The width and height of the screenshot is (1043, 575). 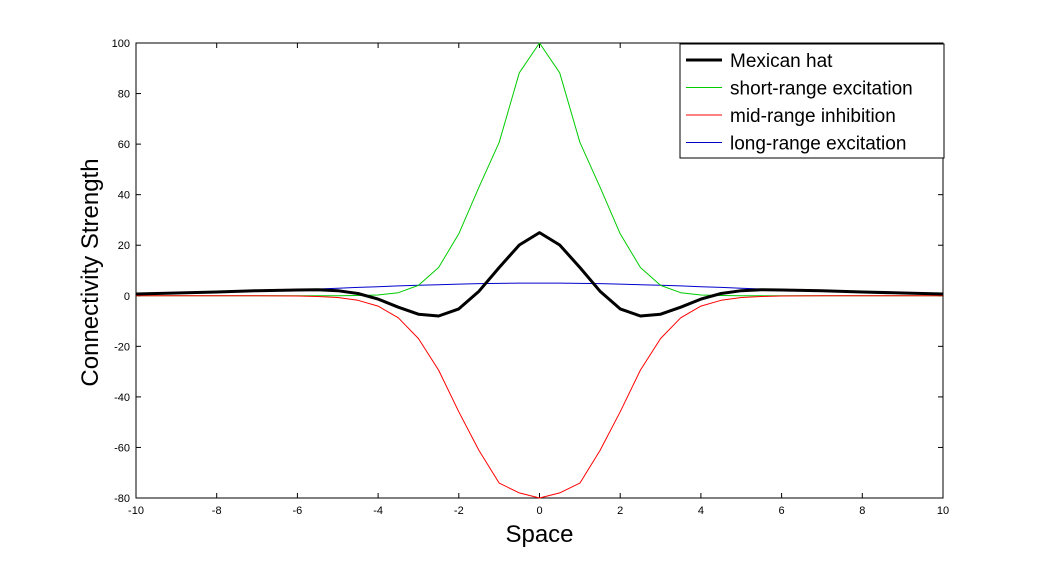 What do you see at coordinates (298, 511) in the screenshot?
I see `x-tick-label: -6` at bounding box center [298, 511].